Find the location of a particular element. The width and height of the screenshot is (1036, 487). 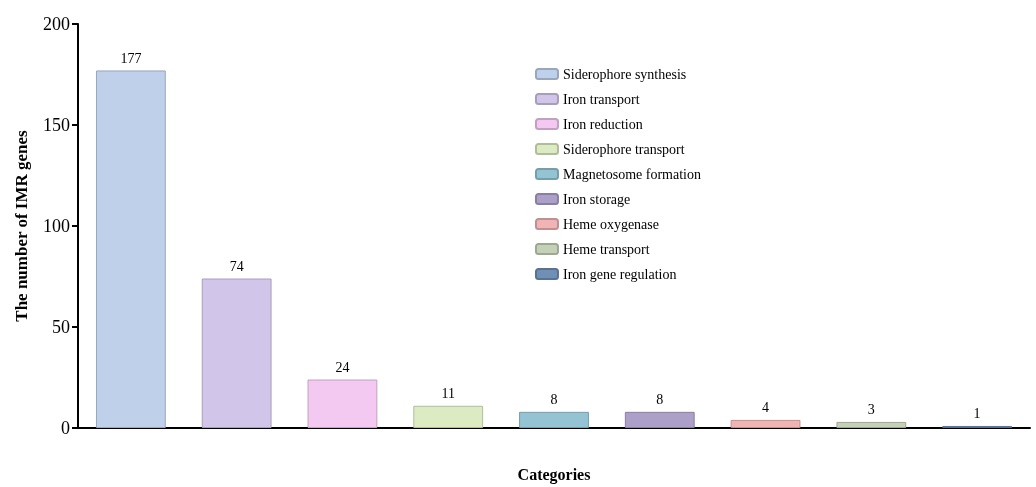

legend-label: Siderophore synthesis is located at coordinates (624, 74).